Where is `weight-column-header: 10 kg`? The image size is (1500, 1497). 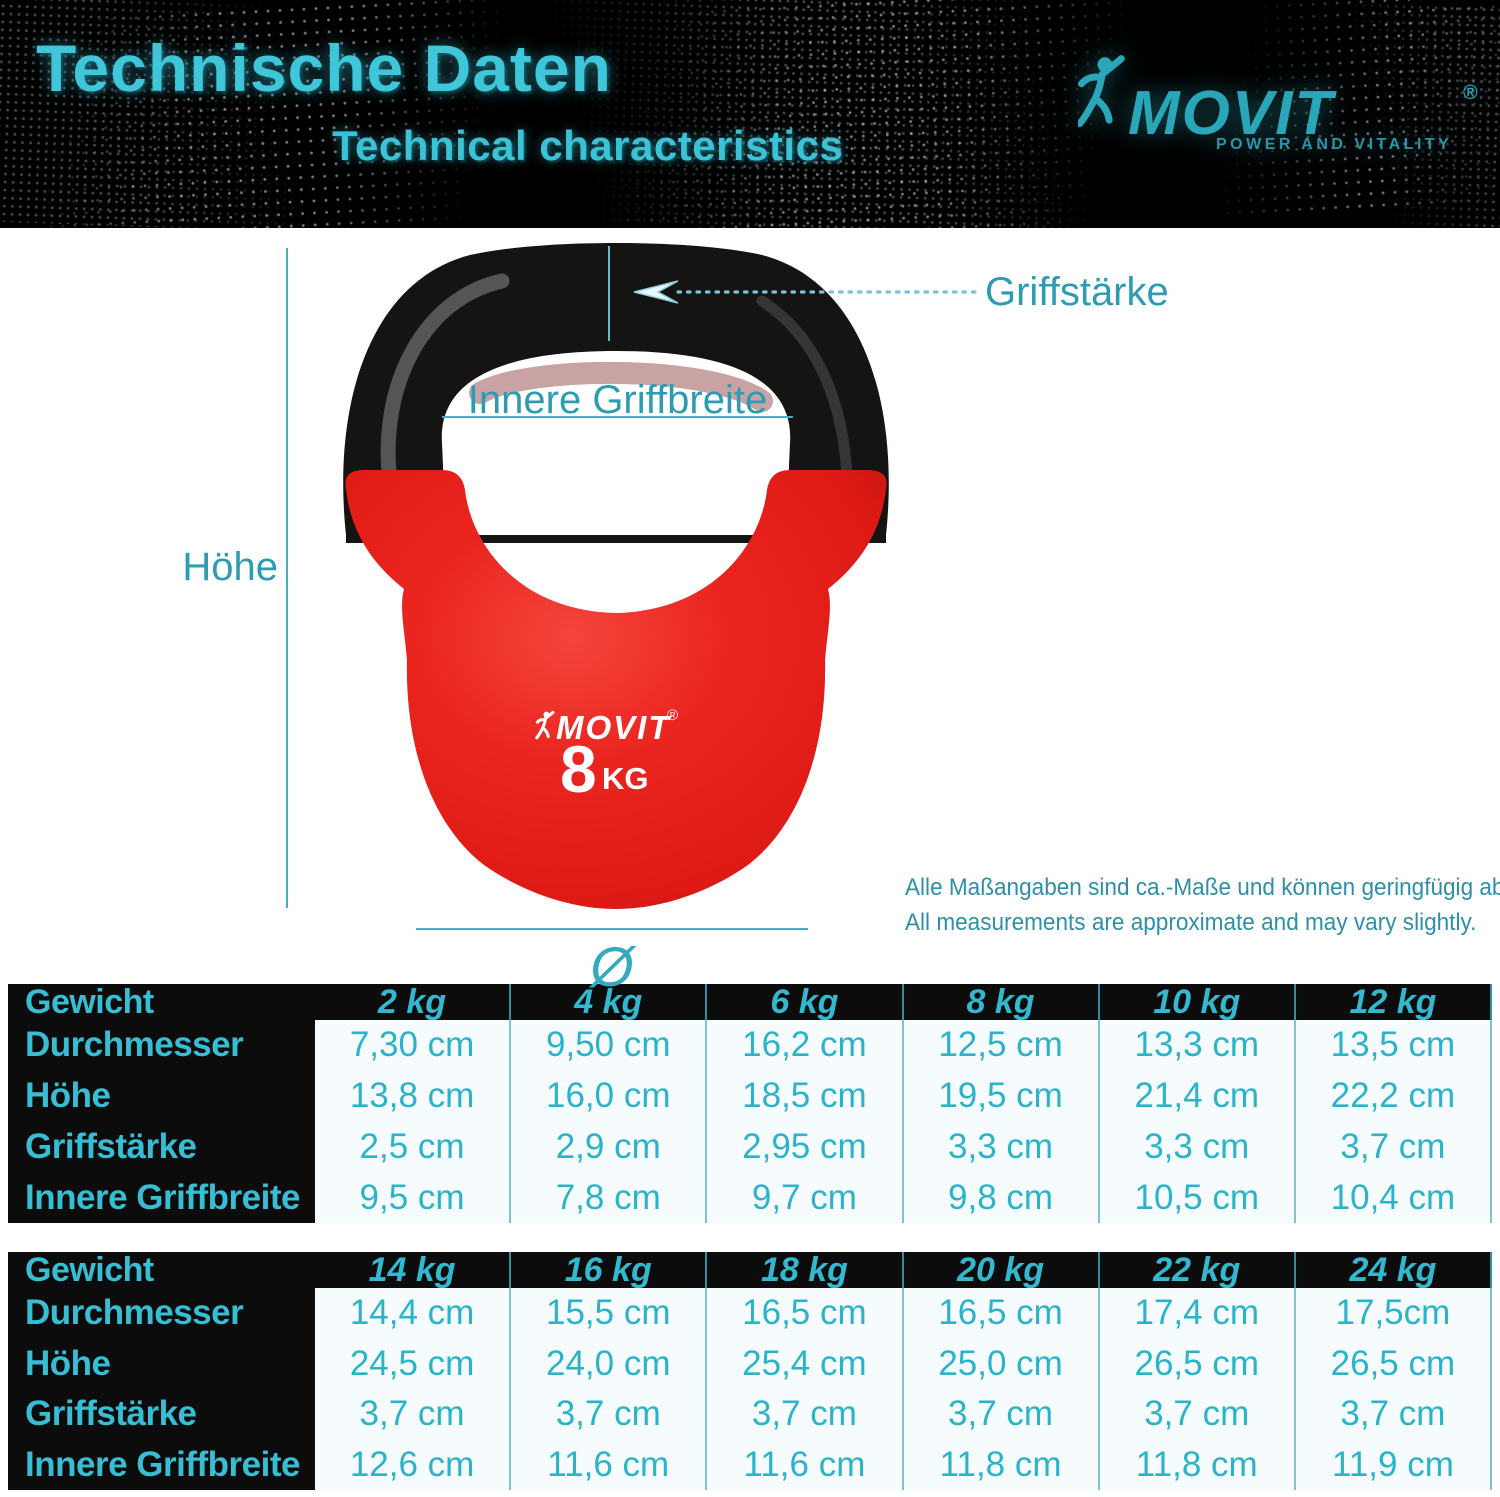
weight-column-header: 10 kg is located at coordinates (1198, 1002).